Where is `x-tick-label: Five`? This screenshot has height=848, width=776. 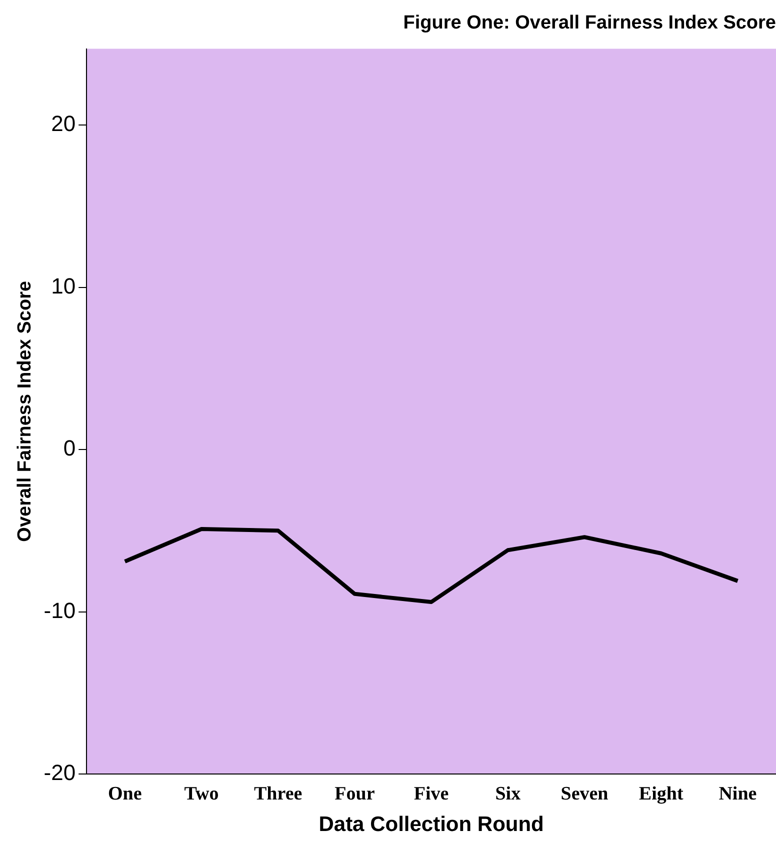
x-tick-label: Five is located at coordinates (431, 793).